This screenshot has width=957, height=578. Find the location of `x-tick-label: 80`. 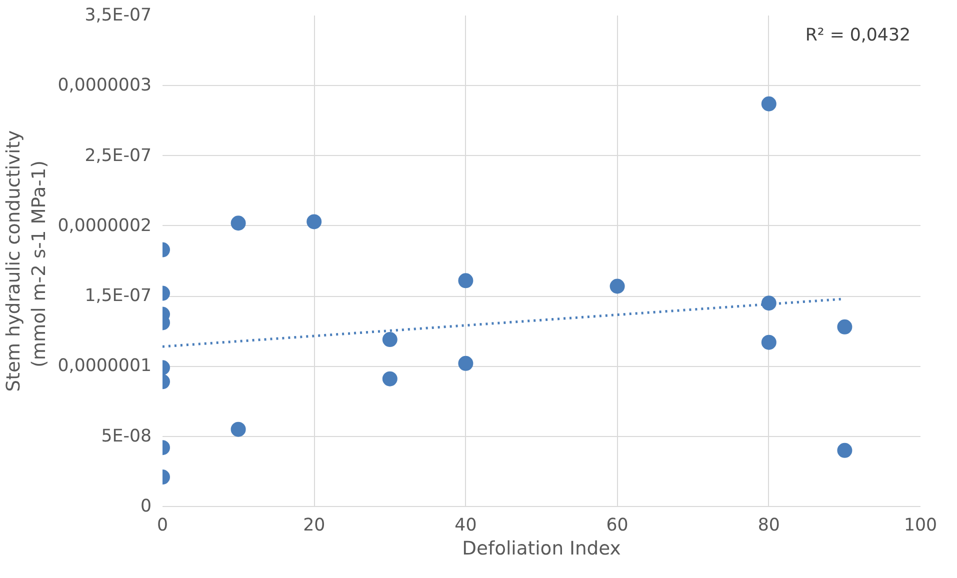

x-tick-label: 80 is located at coordinates (769, 526).